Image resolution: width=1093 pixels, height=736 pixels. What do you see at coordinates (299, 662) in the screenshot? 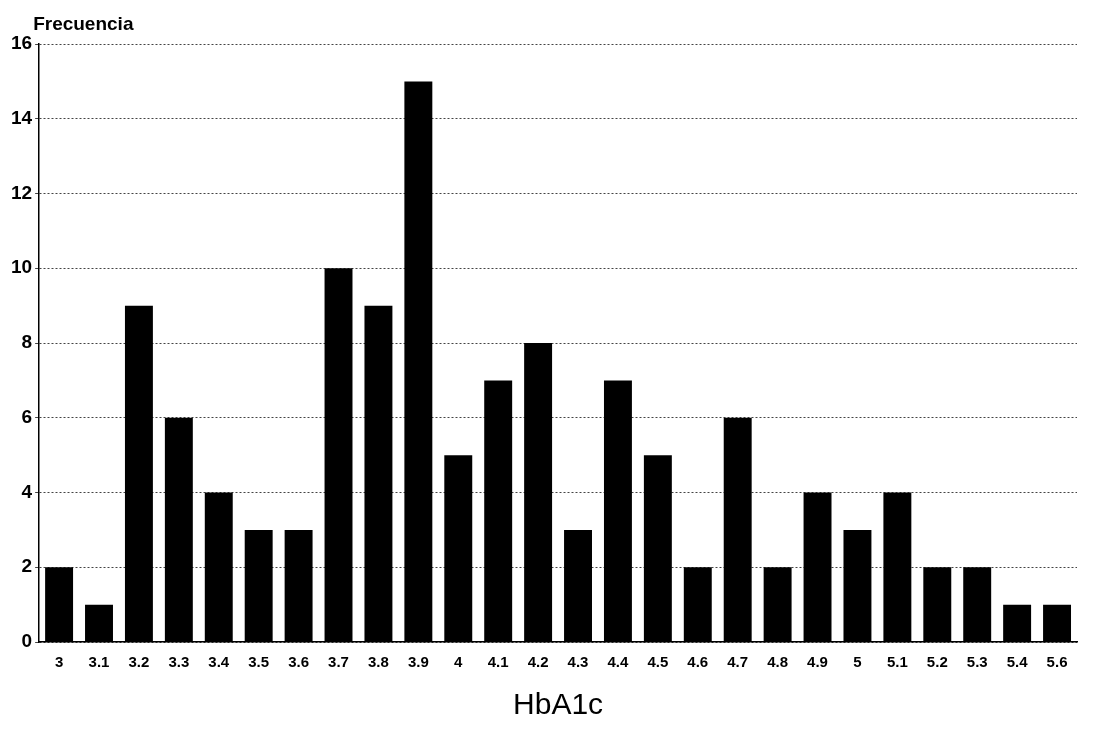
I see `x-tick-label: 3.6` at bounding box center [299, 662].